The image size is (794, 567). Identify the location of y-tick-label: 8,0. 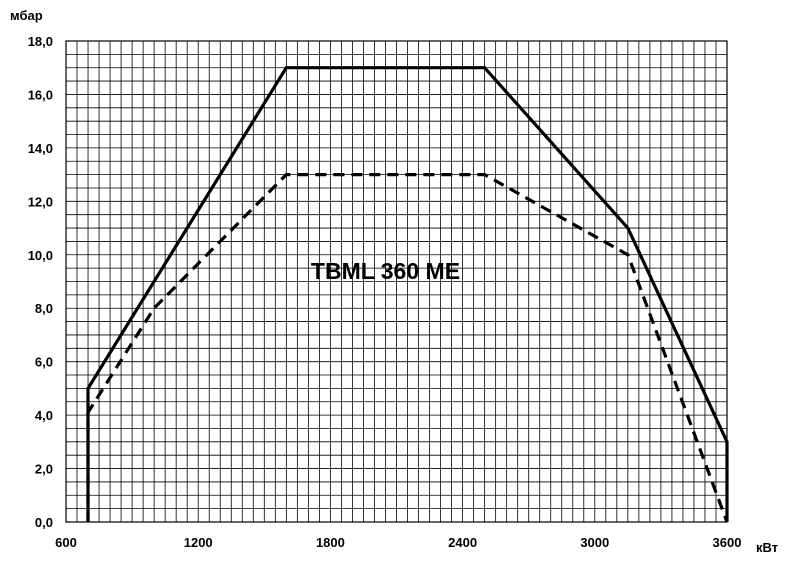
(44, 308).